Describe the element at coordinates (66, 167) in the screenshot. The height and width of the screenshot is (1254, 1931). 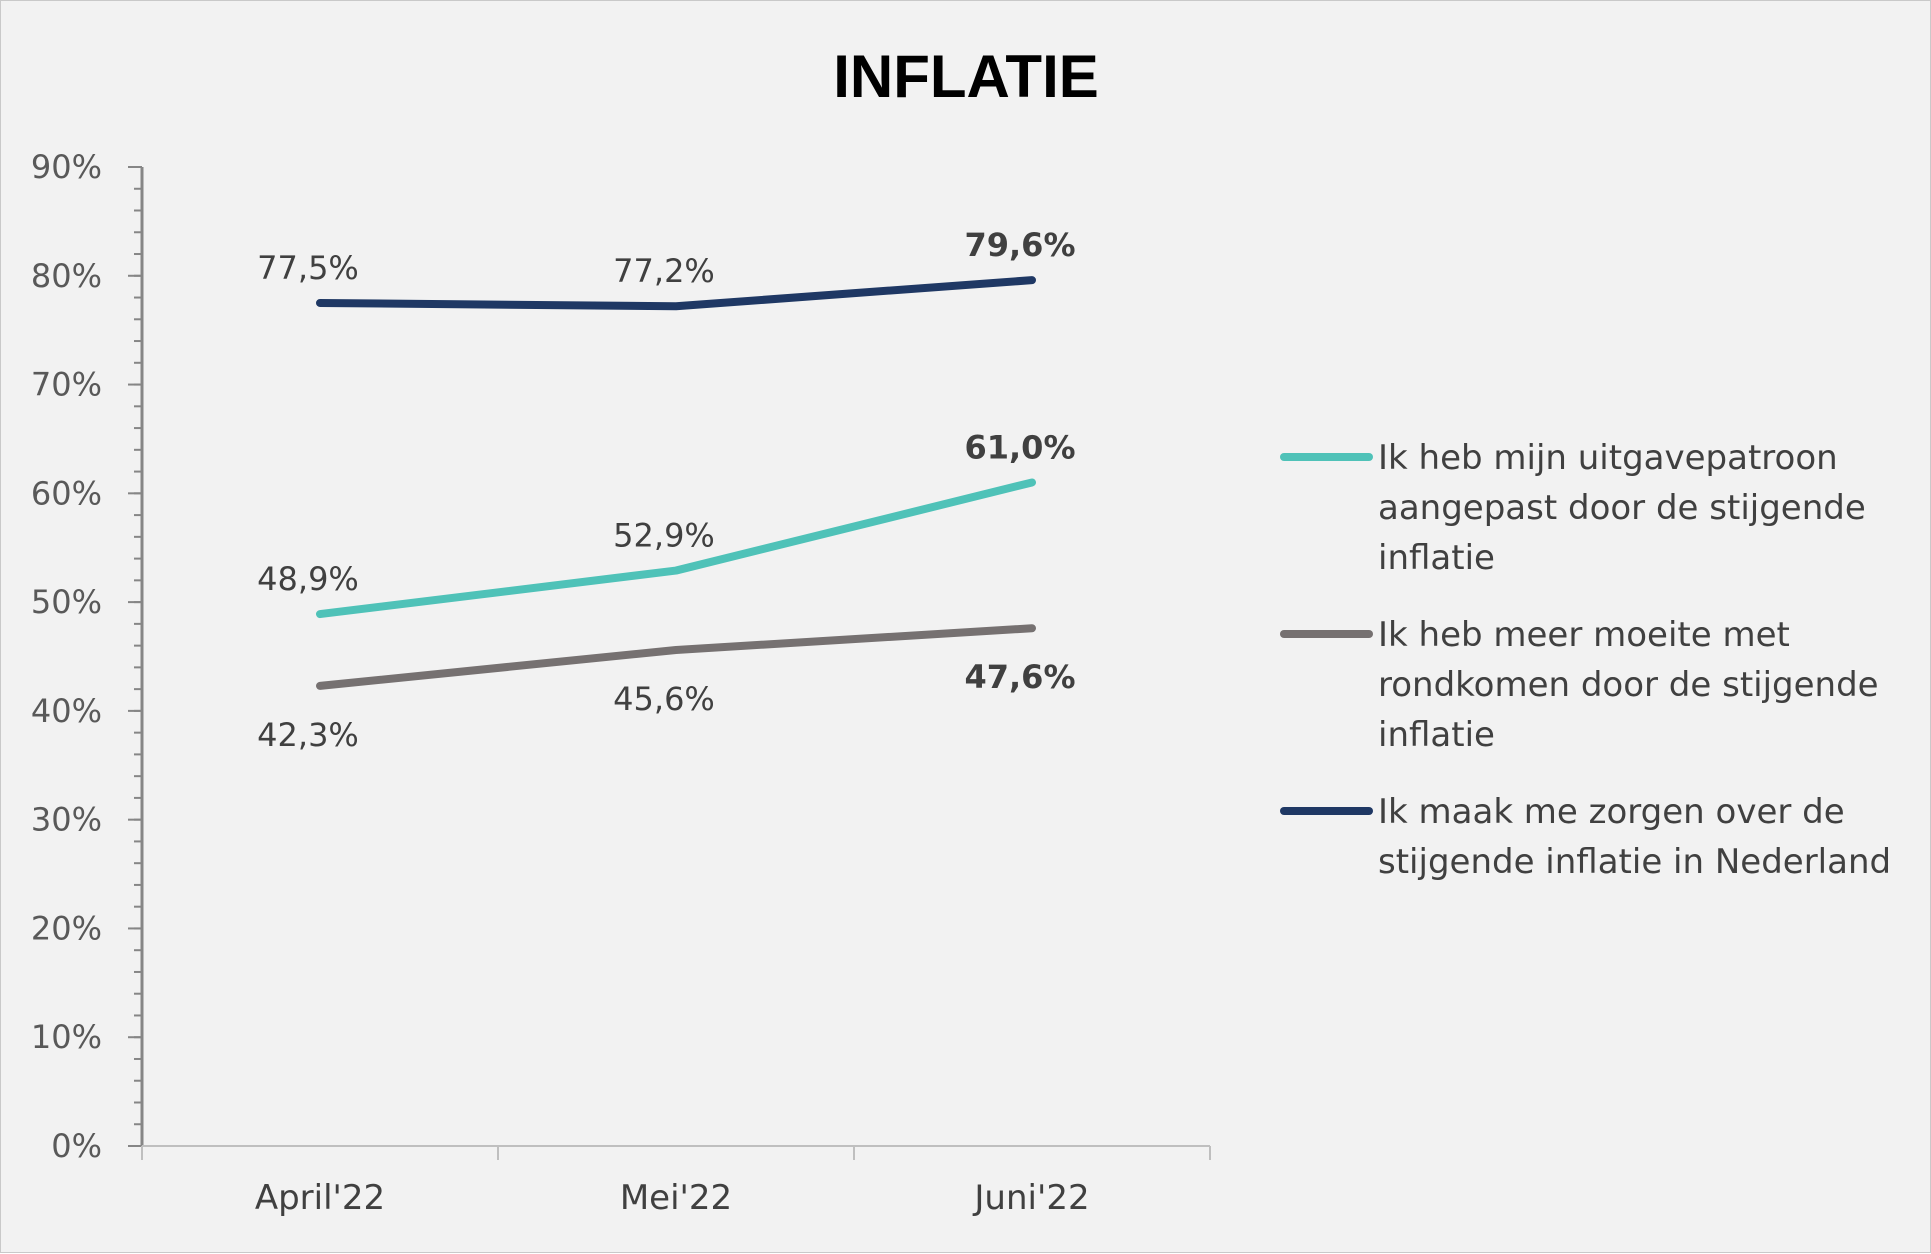
I see `y-tick-label: 90%` at that location.